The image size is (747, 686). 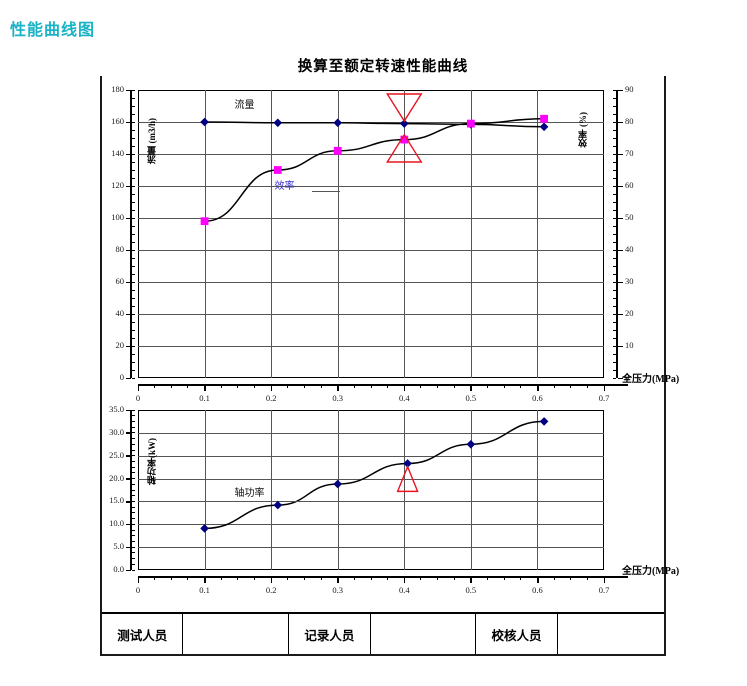 What do you see at coordinates (471, 590) in the screenshot?
I see `x-axis-tick-label: 0.5` at bounding box center [471, 590].